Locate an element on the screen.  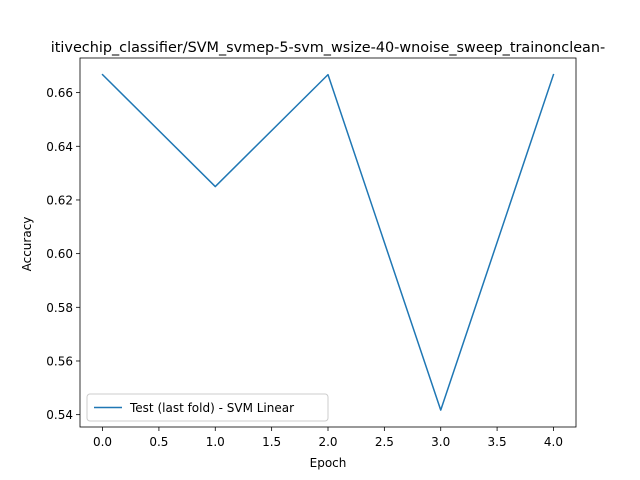
y-tick-label: 0.62 is located at coordinates (59, 200).